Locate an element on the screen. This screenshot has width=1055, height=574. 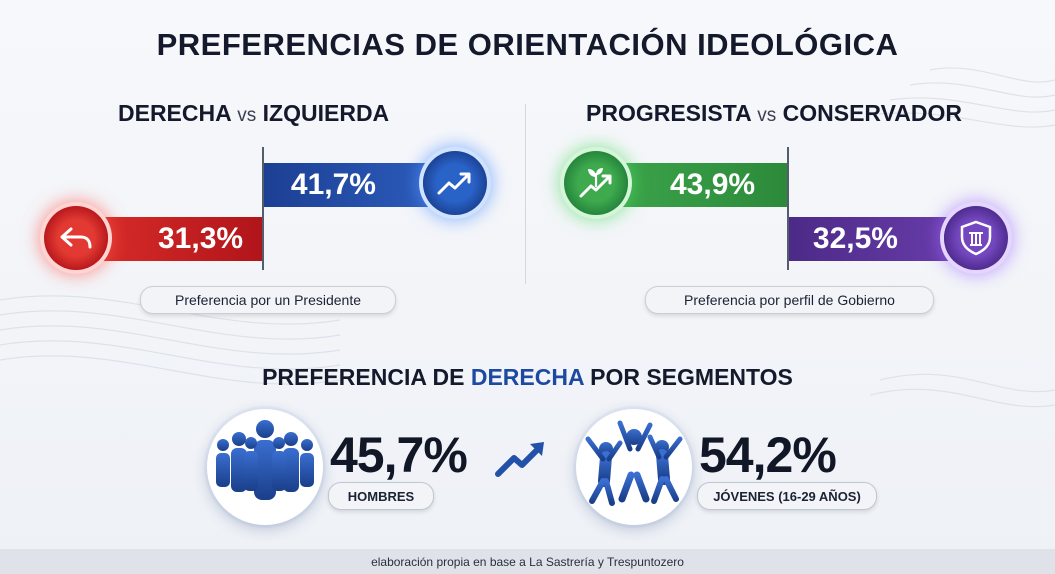
heading-derecha: DERECHA is located at coordinates (174, 113).